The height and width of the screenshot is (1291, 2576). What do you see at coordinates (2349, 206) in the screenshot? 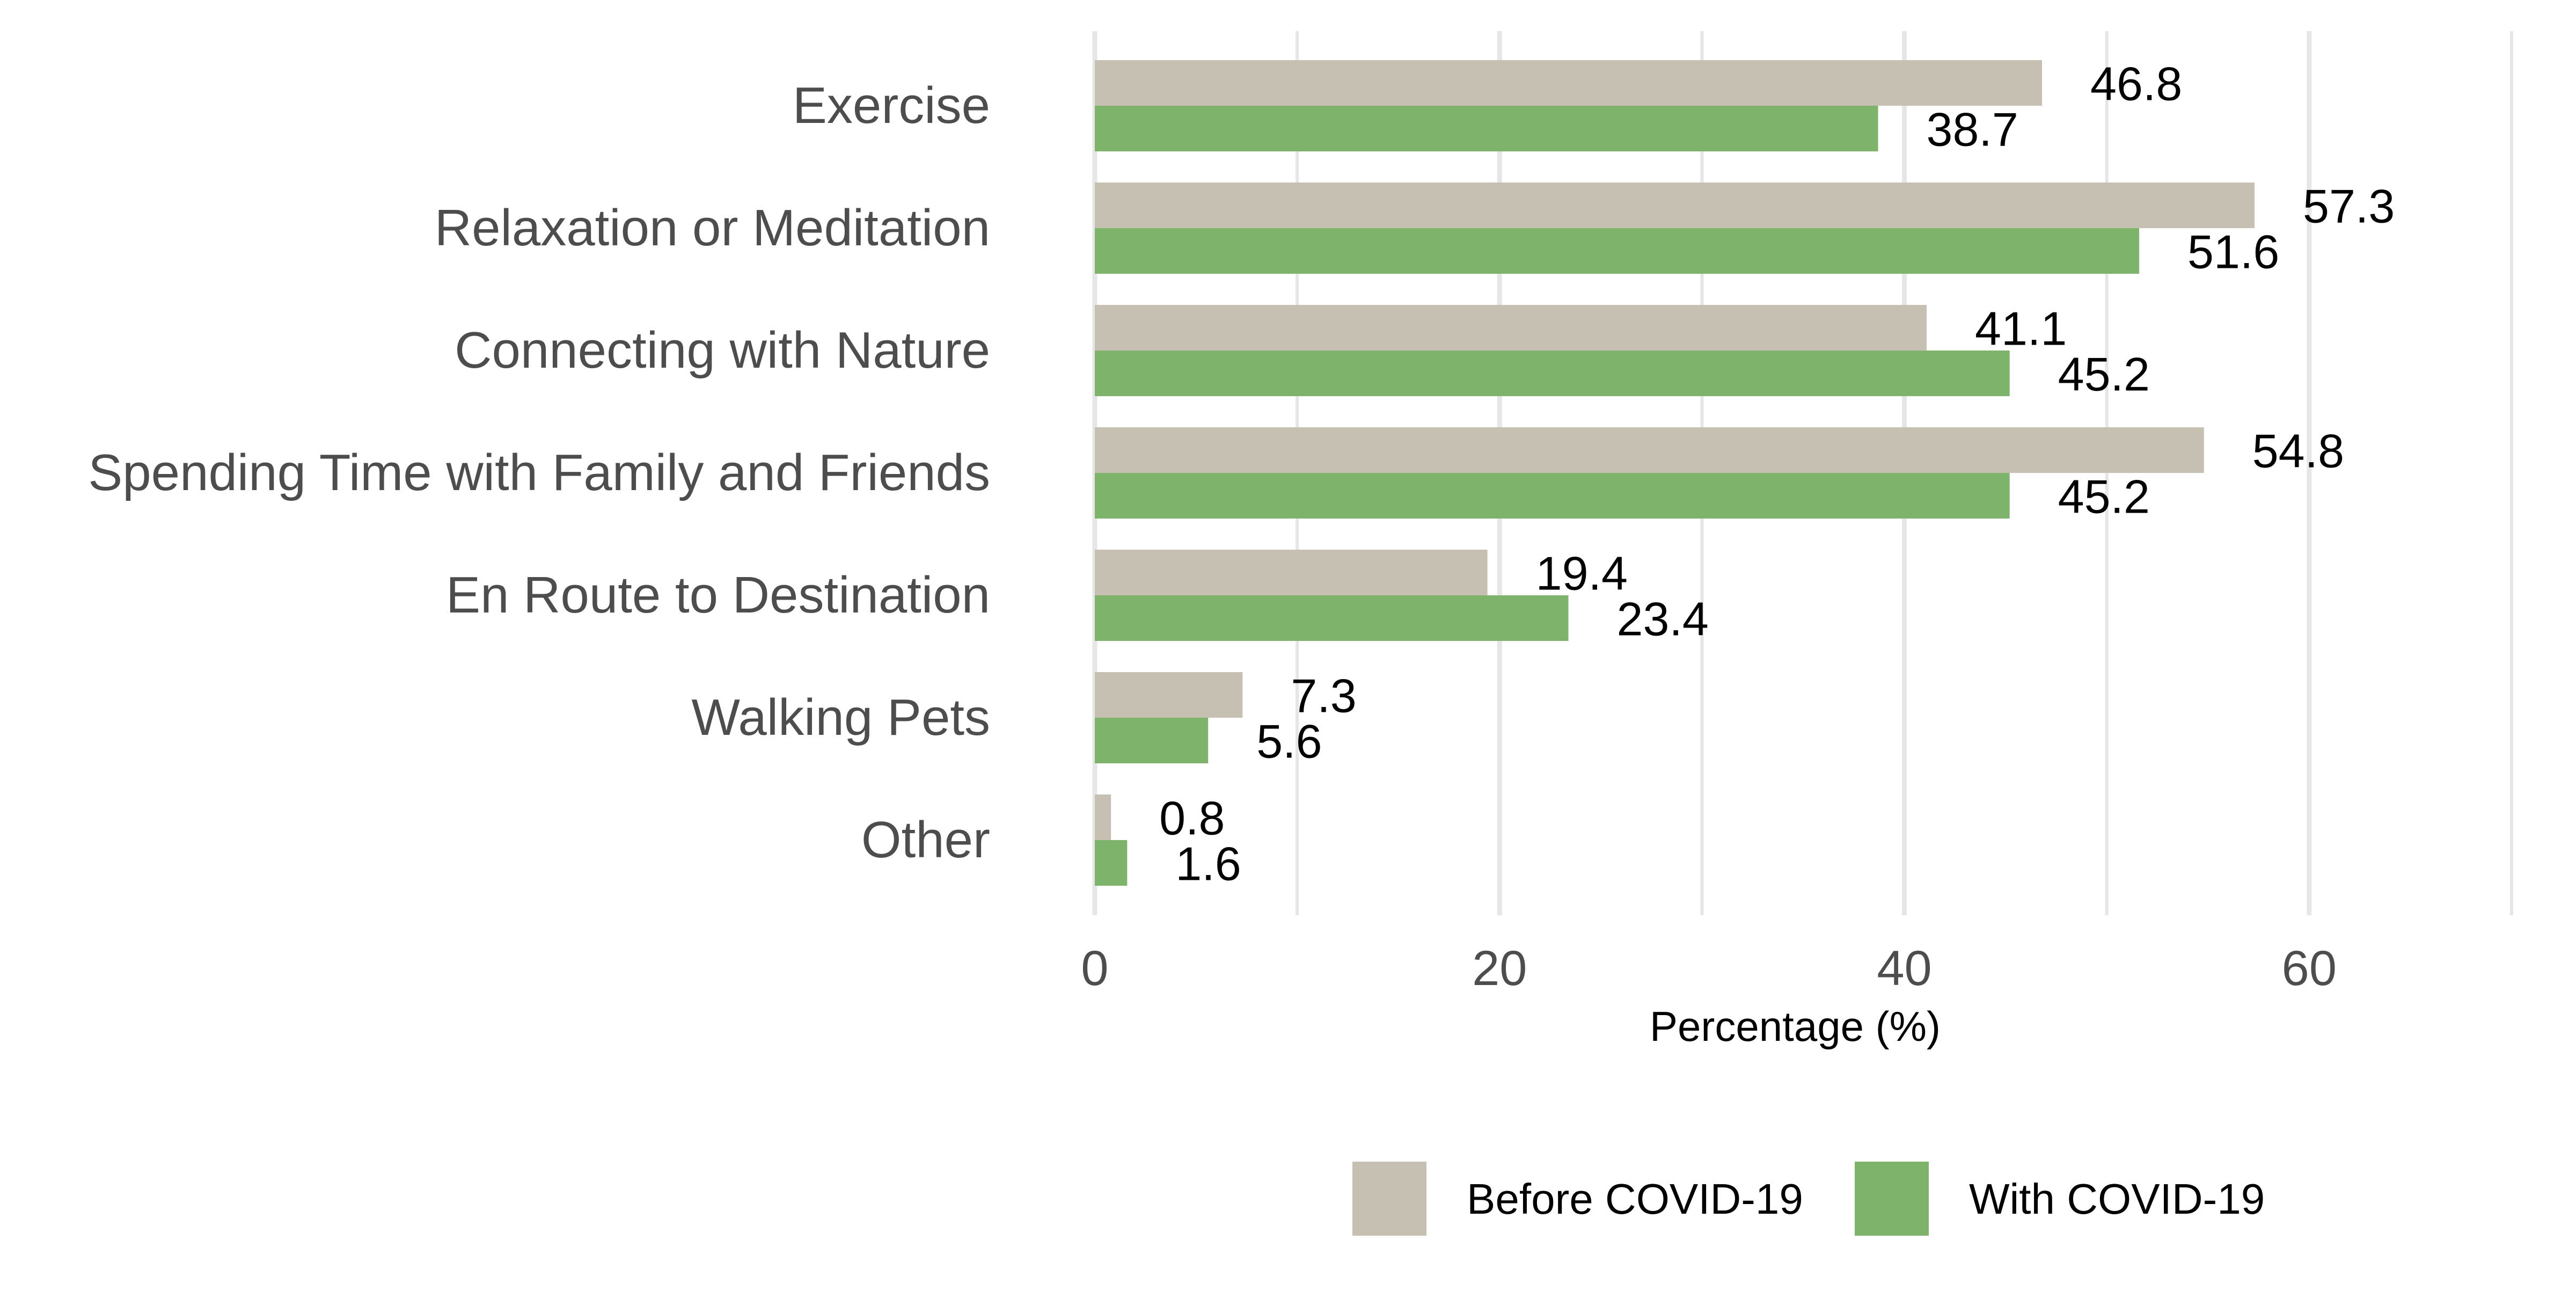
I see `value-label: 57.3` at bounding box center [2349, 206].